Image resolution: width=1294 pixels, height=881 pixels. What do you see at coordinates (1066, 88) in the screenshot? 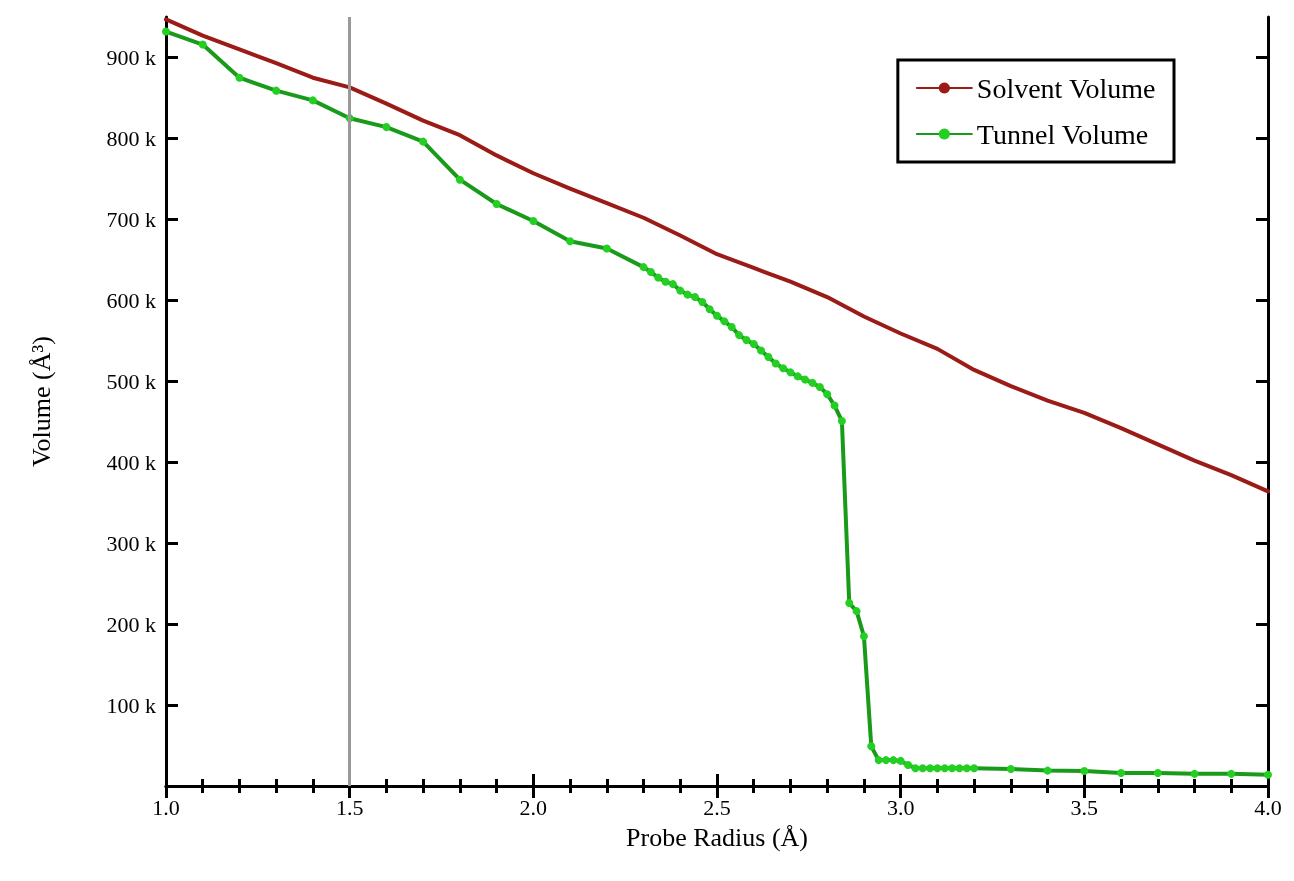
I see `legend-label: Solvent Volume` at bounding box center [1066, 88].